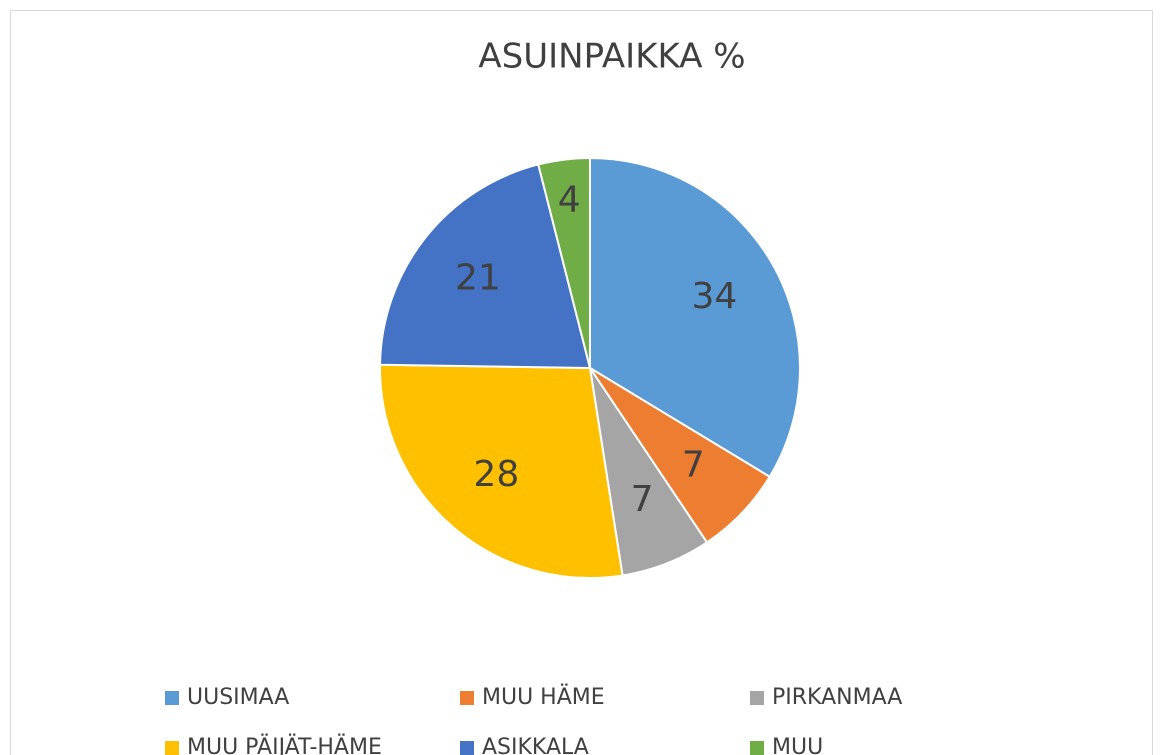 The height and width of the screenshot is (755, 1163). Describe the element at coordinates (284, 744) in the screenshot. I see `legend-label: MUU PÄIJÄT-HÄME` at that location.